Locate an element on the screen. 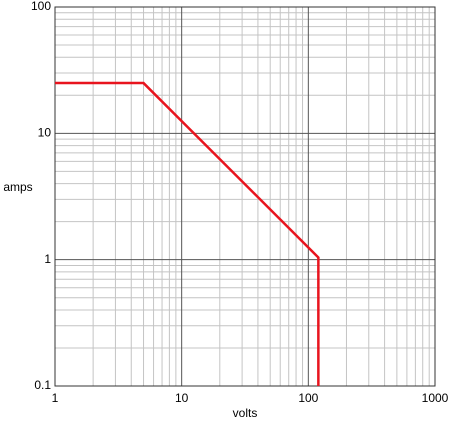 Image resolution: width=450 pixels, height=423 pixels. y-axis-label: amps is located at coordinates (17, 187).